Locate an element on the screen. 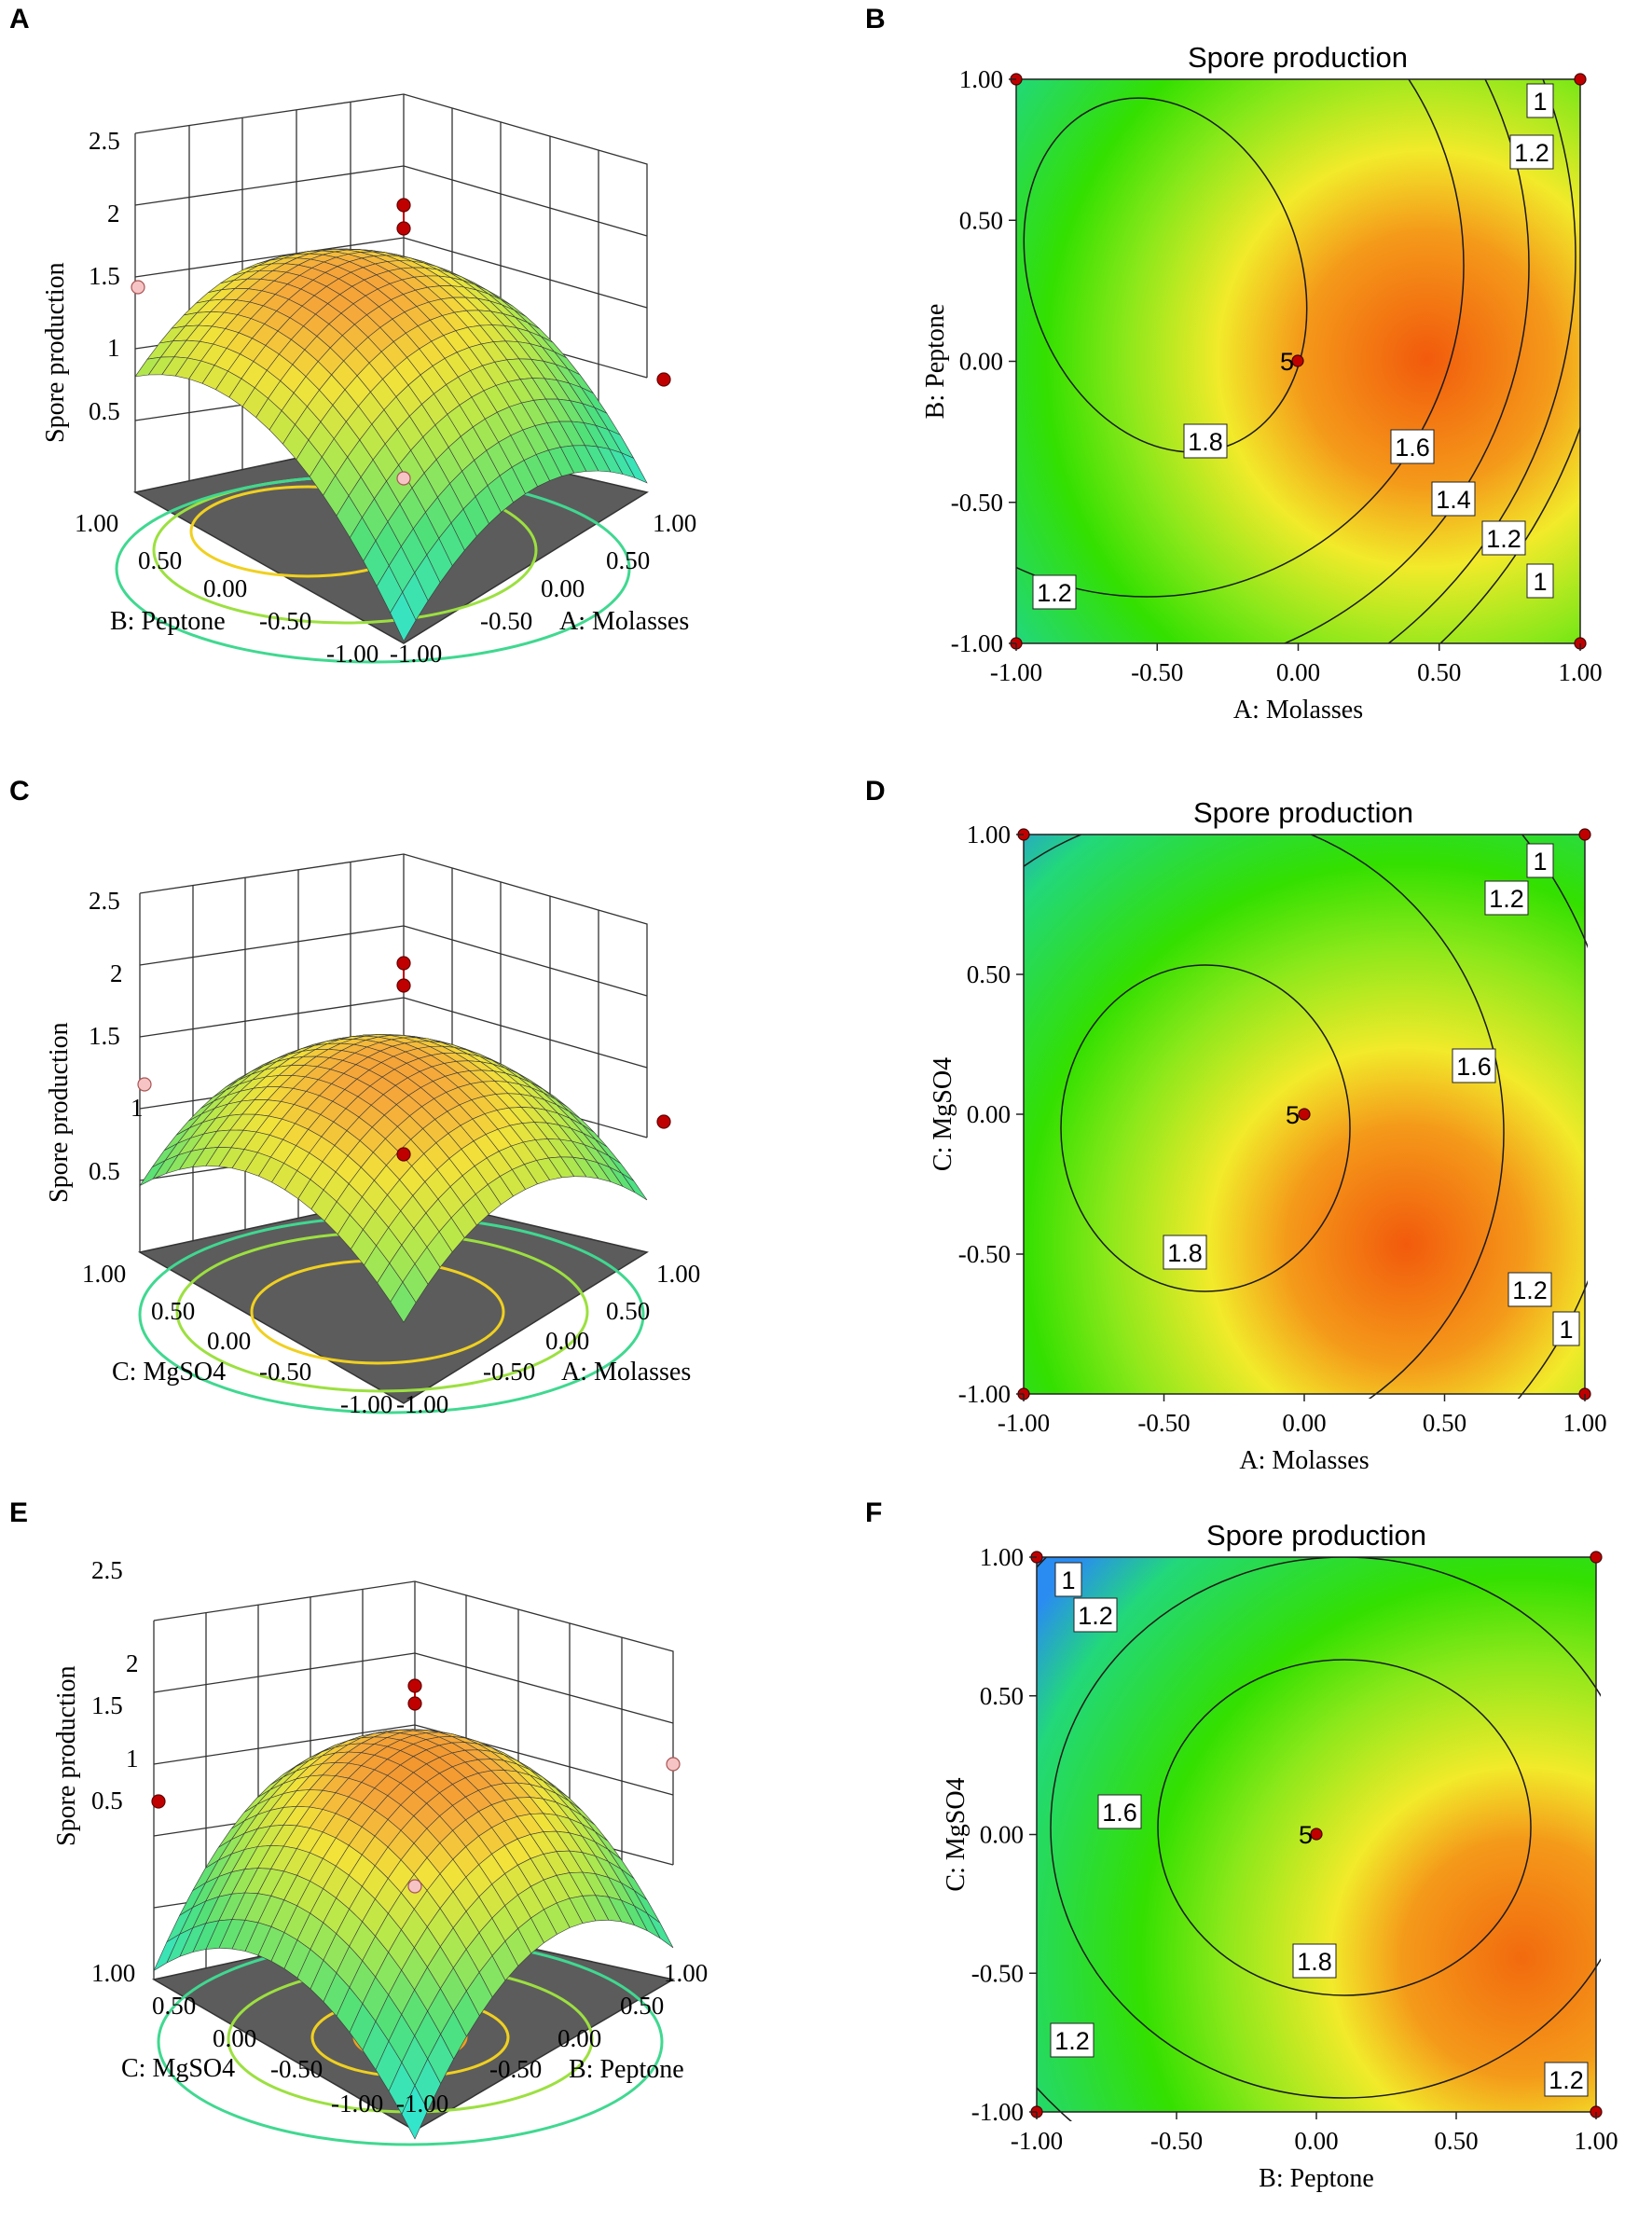 This screenshot has width=1652, height=2235. contour-lines is located at coordinates (1298, 361).